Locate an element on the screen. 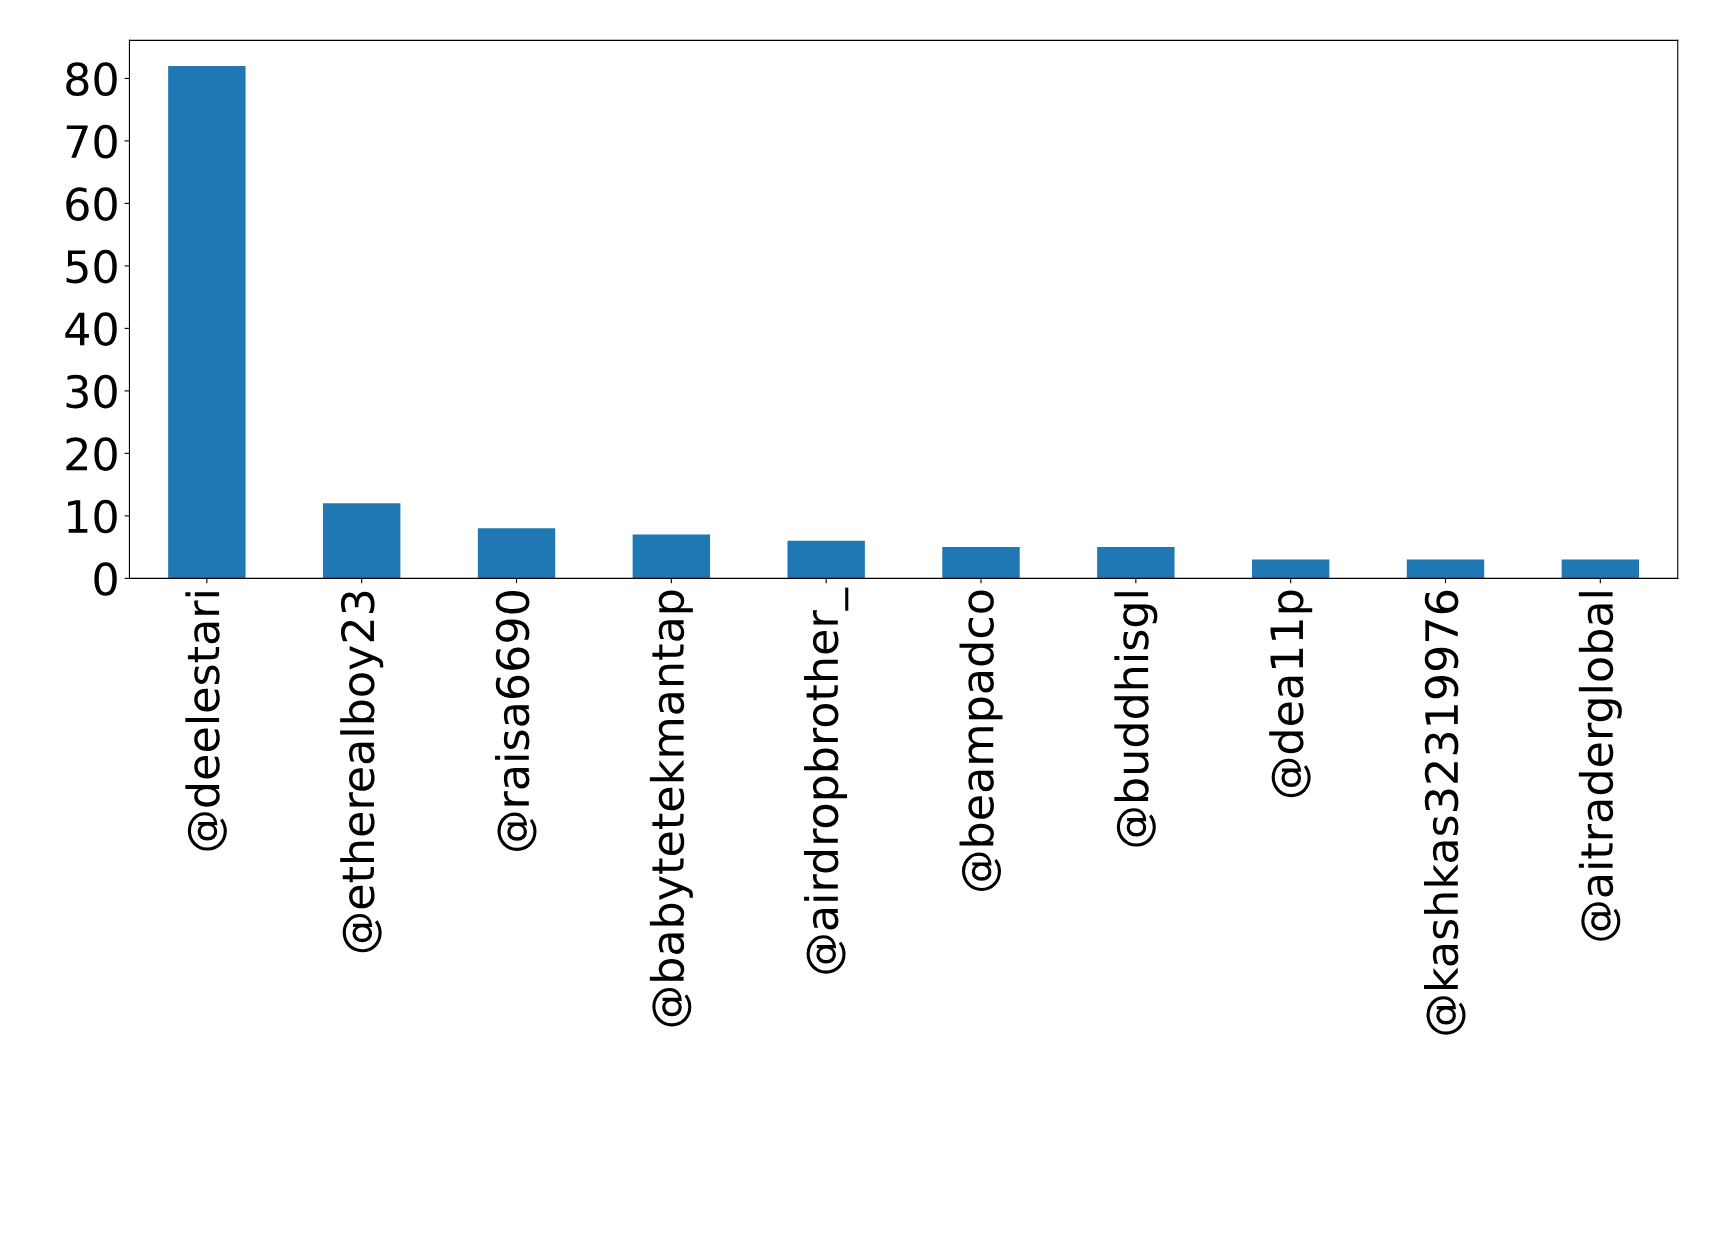 The height and width of the screenshot is (1260, 1719). x-tick-label: @beampadco is located at coordinates (981, 740).